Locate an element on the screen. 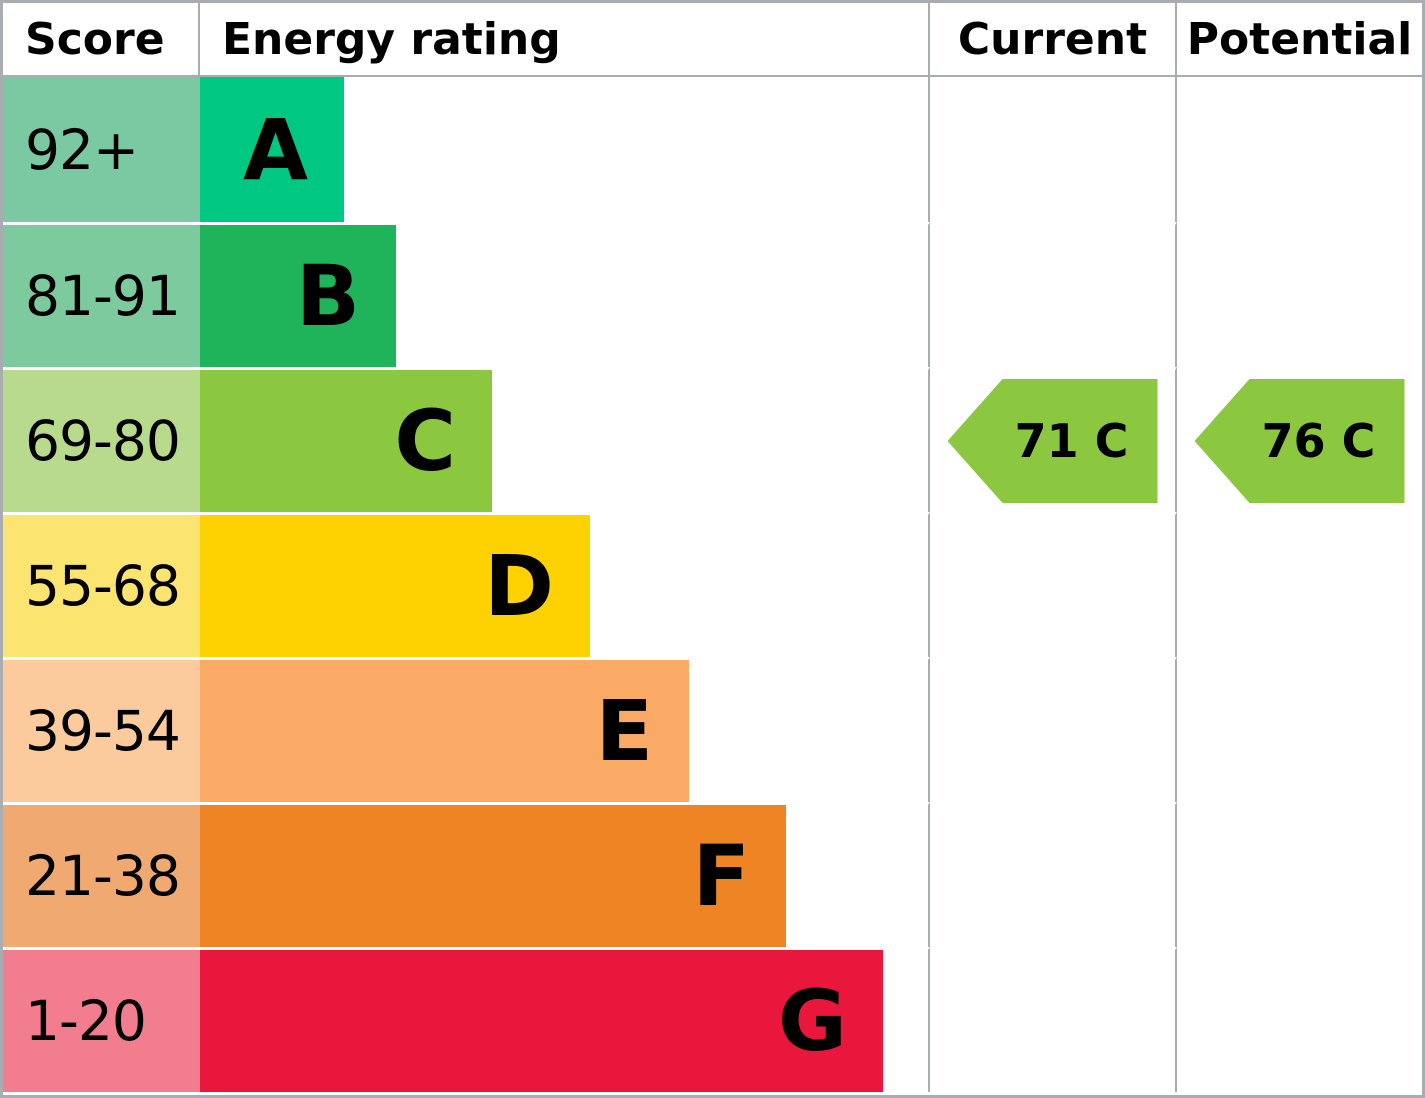 This screenshot has width=1425, height=1098. band-c-letter: C is located at coordinates (425, 441).